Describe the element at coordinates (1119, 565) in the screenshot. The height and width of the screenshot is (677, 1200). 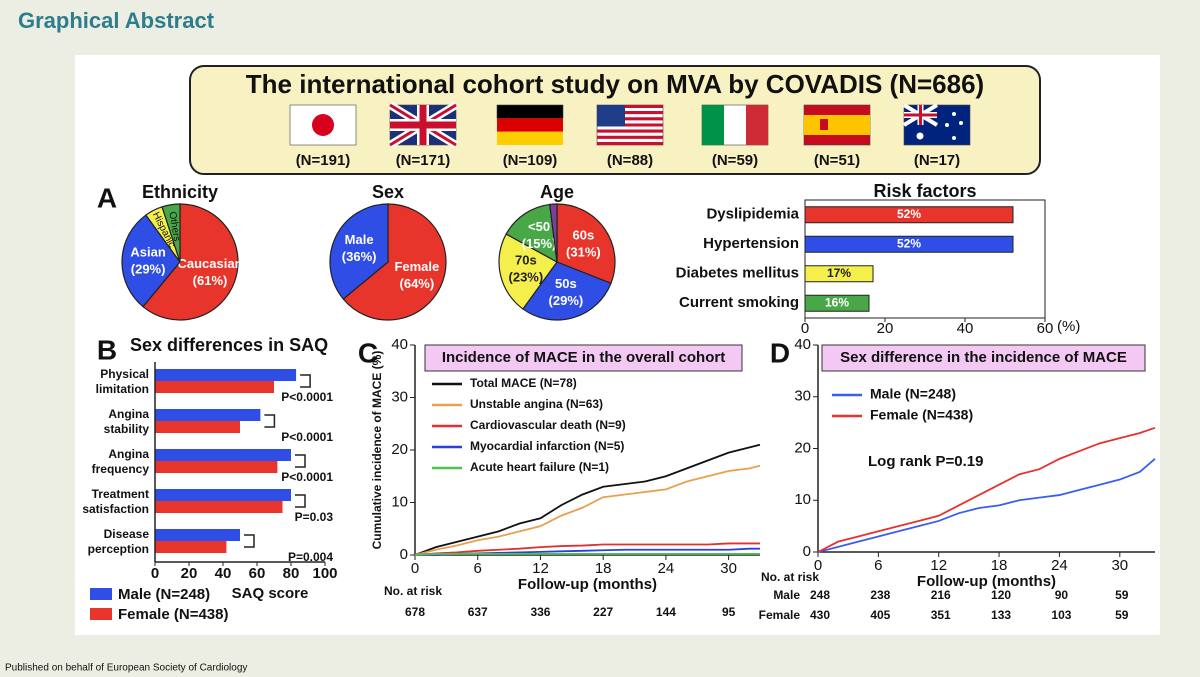
I see `x-tick-label: 30` at that location.